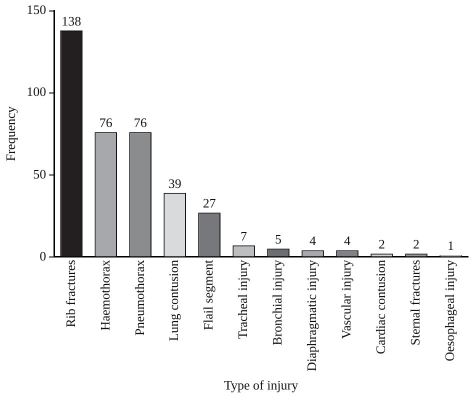 This screenshot has height=398, width=474. Describe the element at coordinates (10, 134) in the screenshot. I see `y-axis-title: Frequency` at that location.